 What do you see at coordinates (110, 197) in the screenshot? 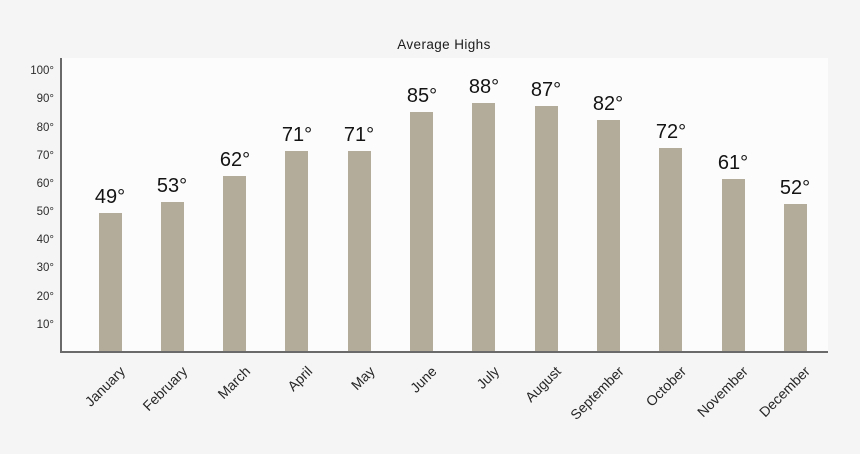
I see `bar-value-label: 49°` at bounding box center [110, 197].